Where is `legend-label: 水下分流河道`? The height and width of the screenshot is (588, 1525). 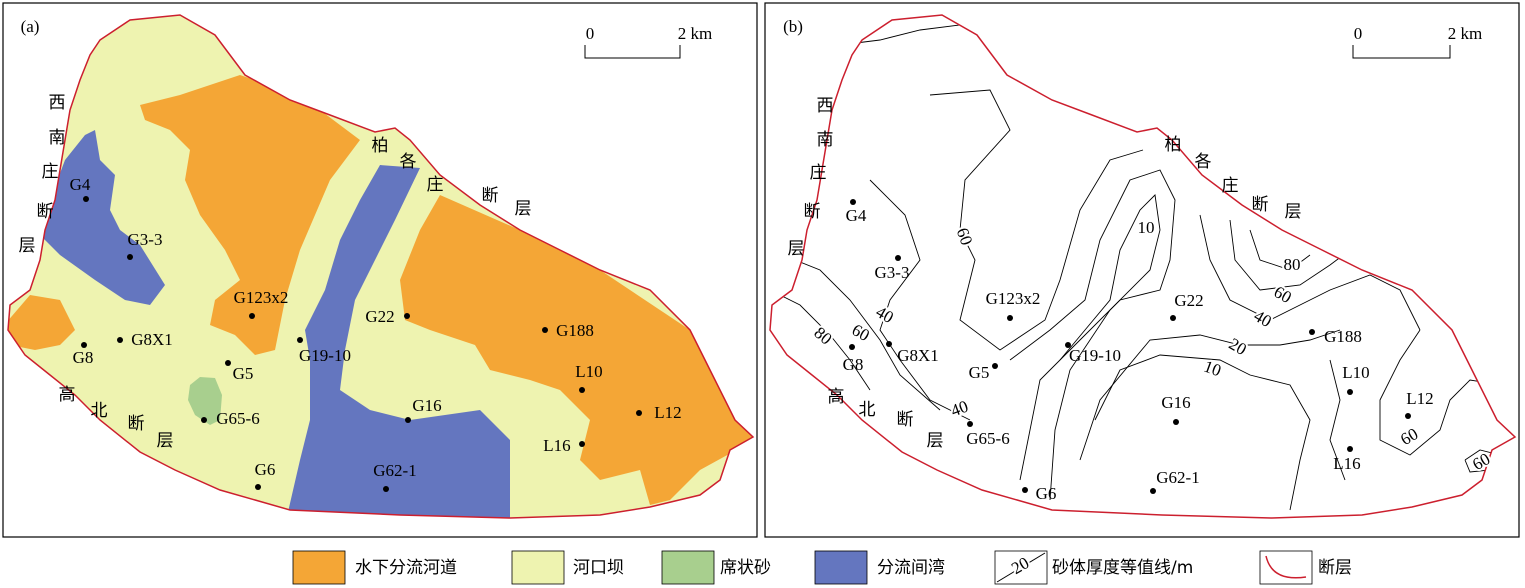
legend-label: 水下分流河道 is located at coordinates (406, 568).